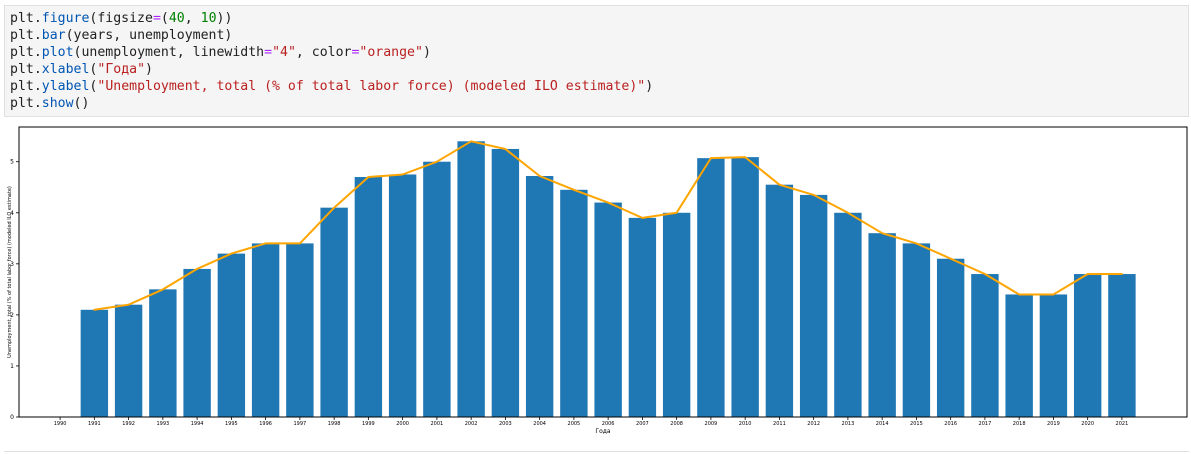 Image resolution: width=1191 pixels, height=454 pixels. I want to click on x-tick-label: 2016, so click(950, 424).